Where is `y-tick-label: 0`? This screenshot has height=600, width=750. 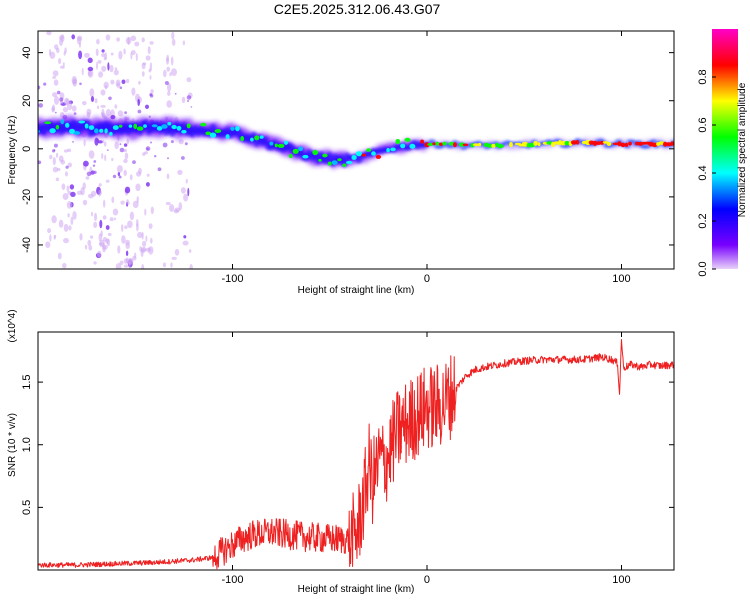
y-tick-label: 0 is located at coordinates (27, 149).